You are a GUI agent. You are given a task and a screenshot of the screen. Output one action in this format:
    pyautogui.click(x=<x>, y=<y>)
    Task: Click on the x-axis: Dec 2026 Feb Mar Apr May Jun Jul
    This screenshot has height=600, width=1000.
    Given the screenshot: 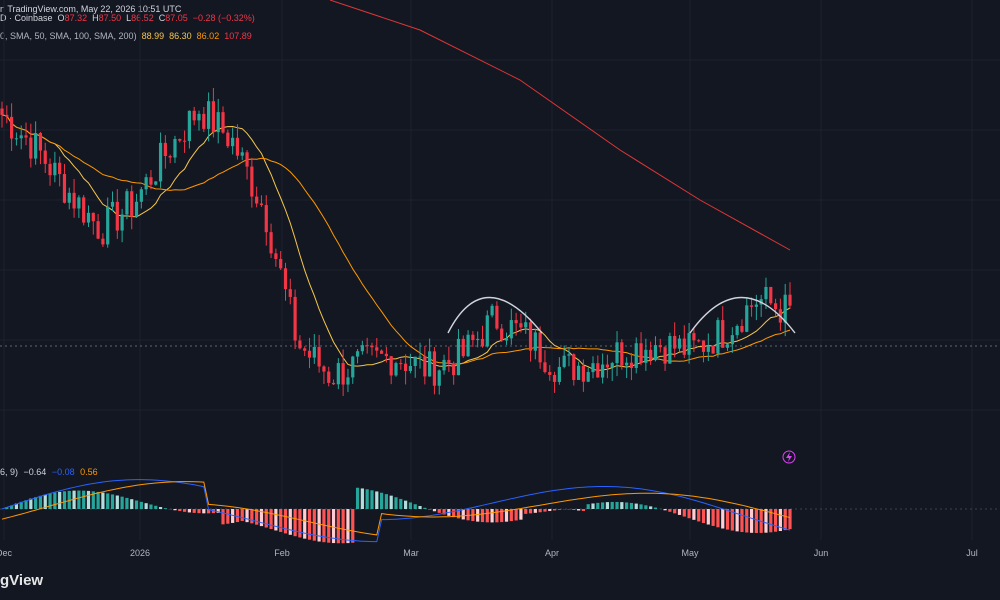 What is the action you would take?
    pyautogui.click(x=489, y=553)
    